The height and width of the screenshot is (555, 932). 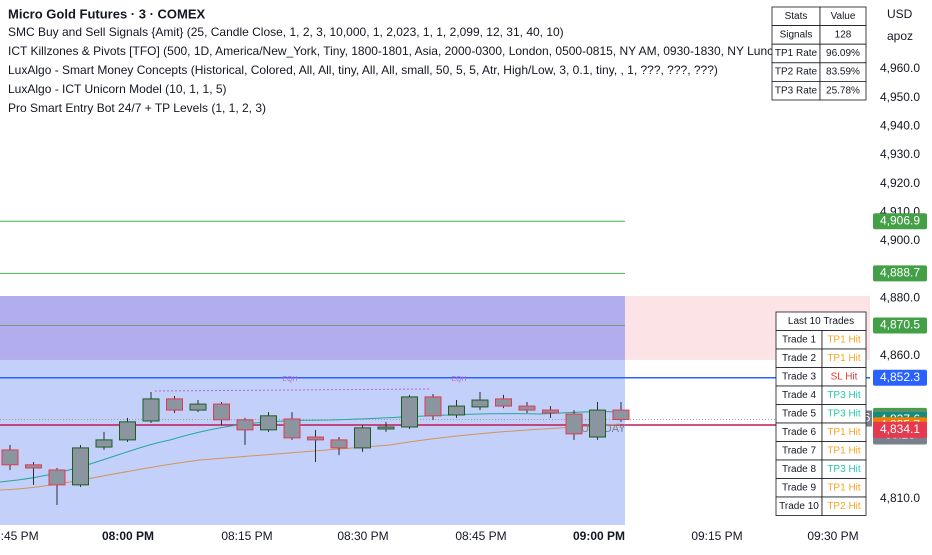 I want to click on y-tick-label: 4,880.0, so click(x=900, y=297).